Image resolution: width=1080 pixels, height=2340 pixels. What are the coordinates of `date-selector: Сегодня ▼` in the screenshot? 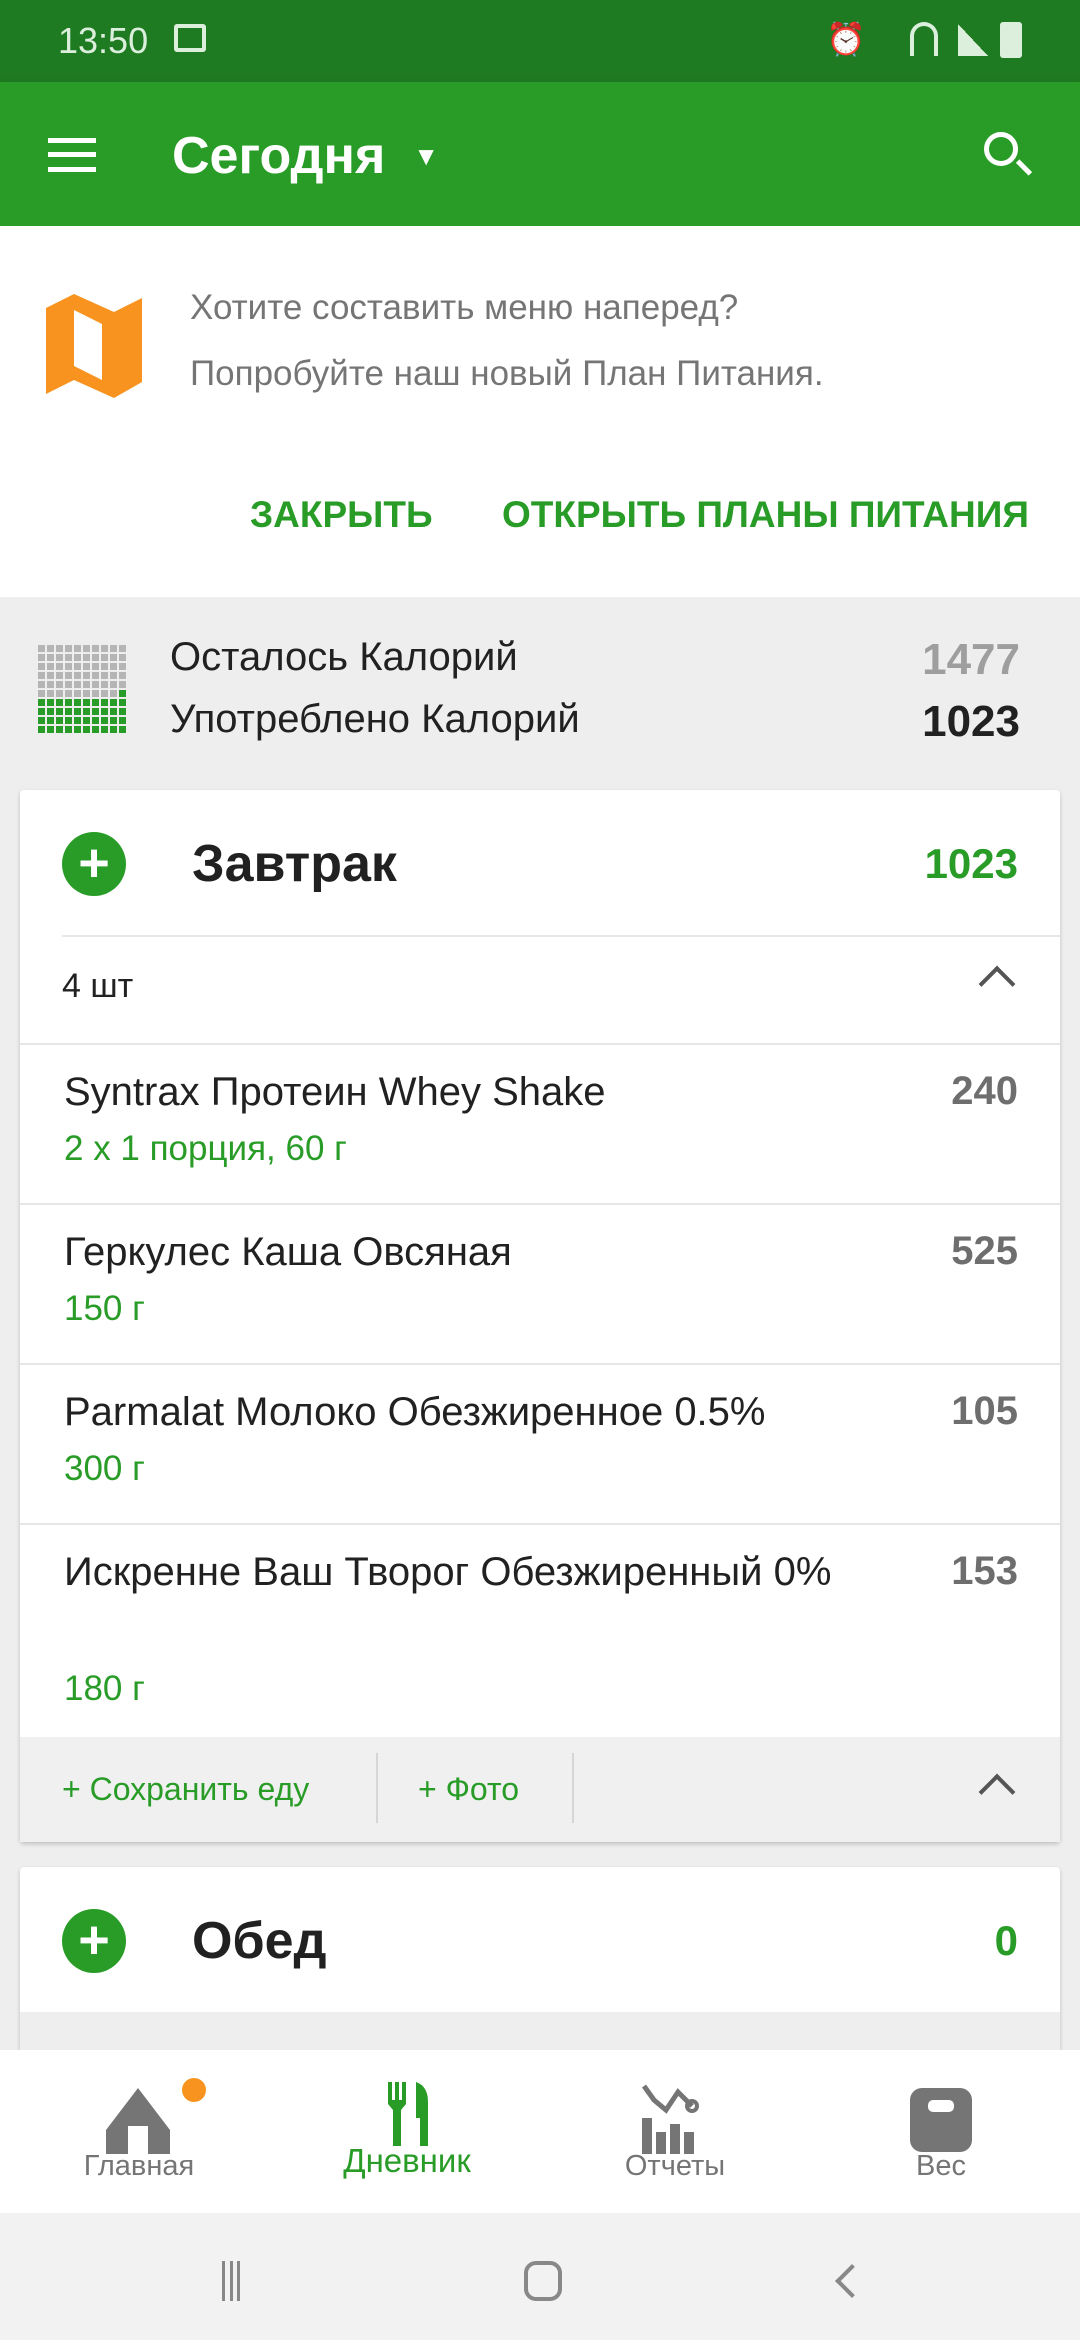 It's located at (305, 156).